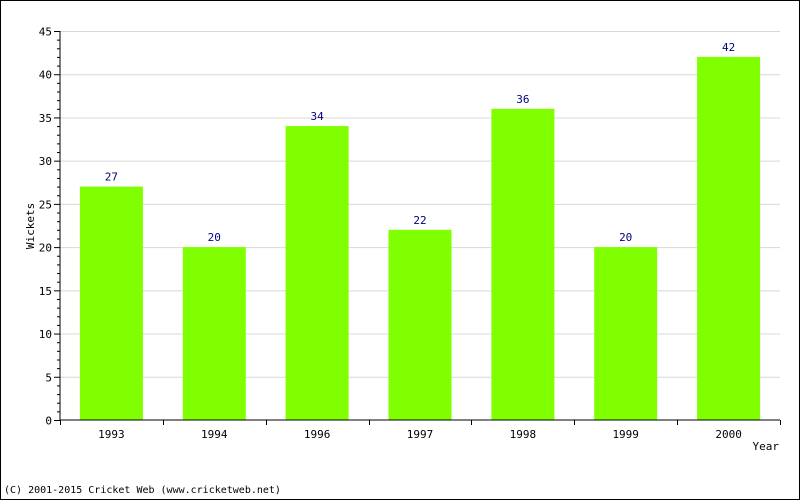 The height and width of the screenshot is (500, 800). Describe the element at coordinates (111, 434) in the screenshot. I see `x-tick-label: 1993` at that location.